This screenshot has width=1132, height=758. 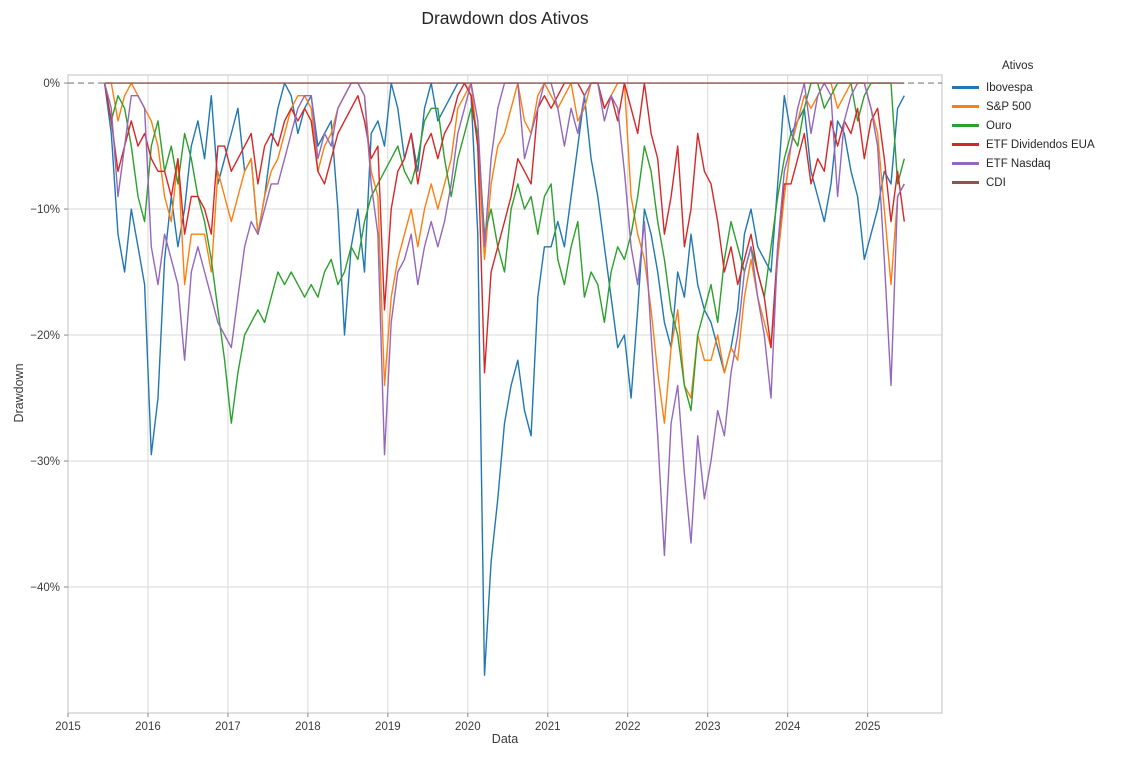 I want to click on y-tick-label: −30%, so click(x=45, y=462).